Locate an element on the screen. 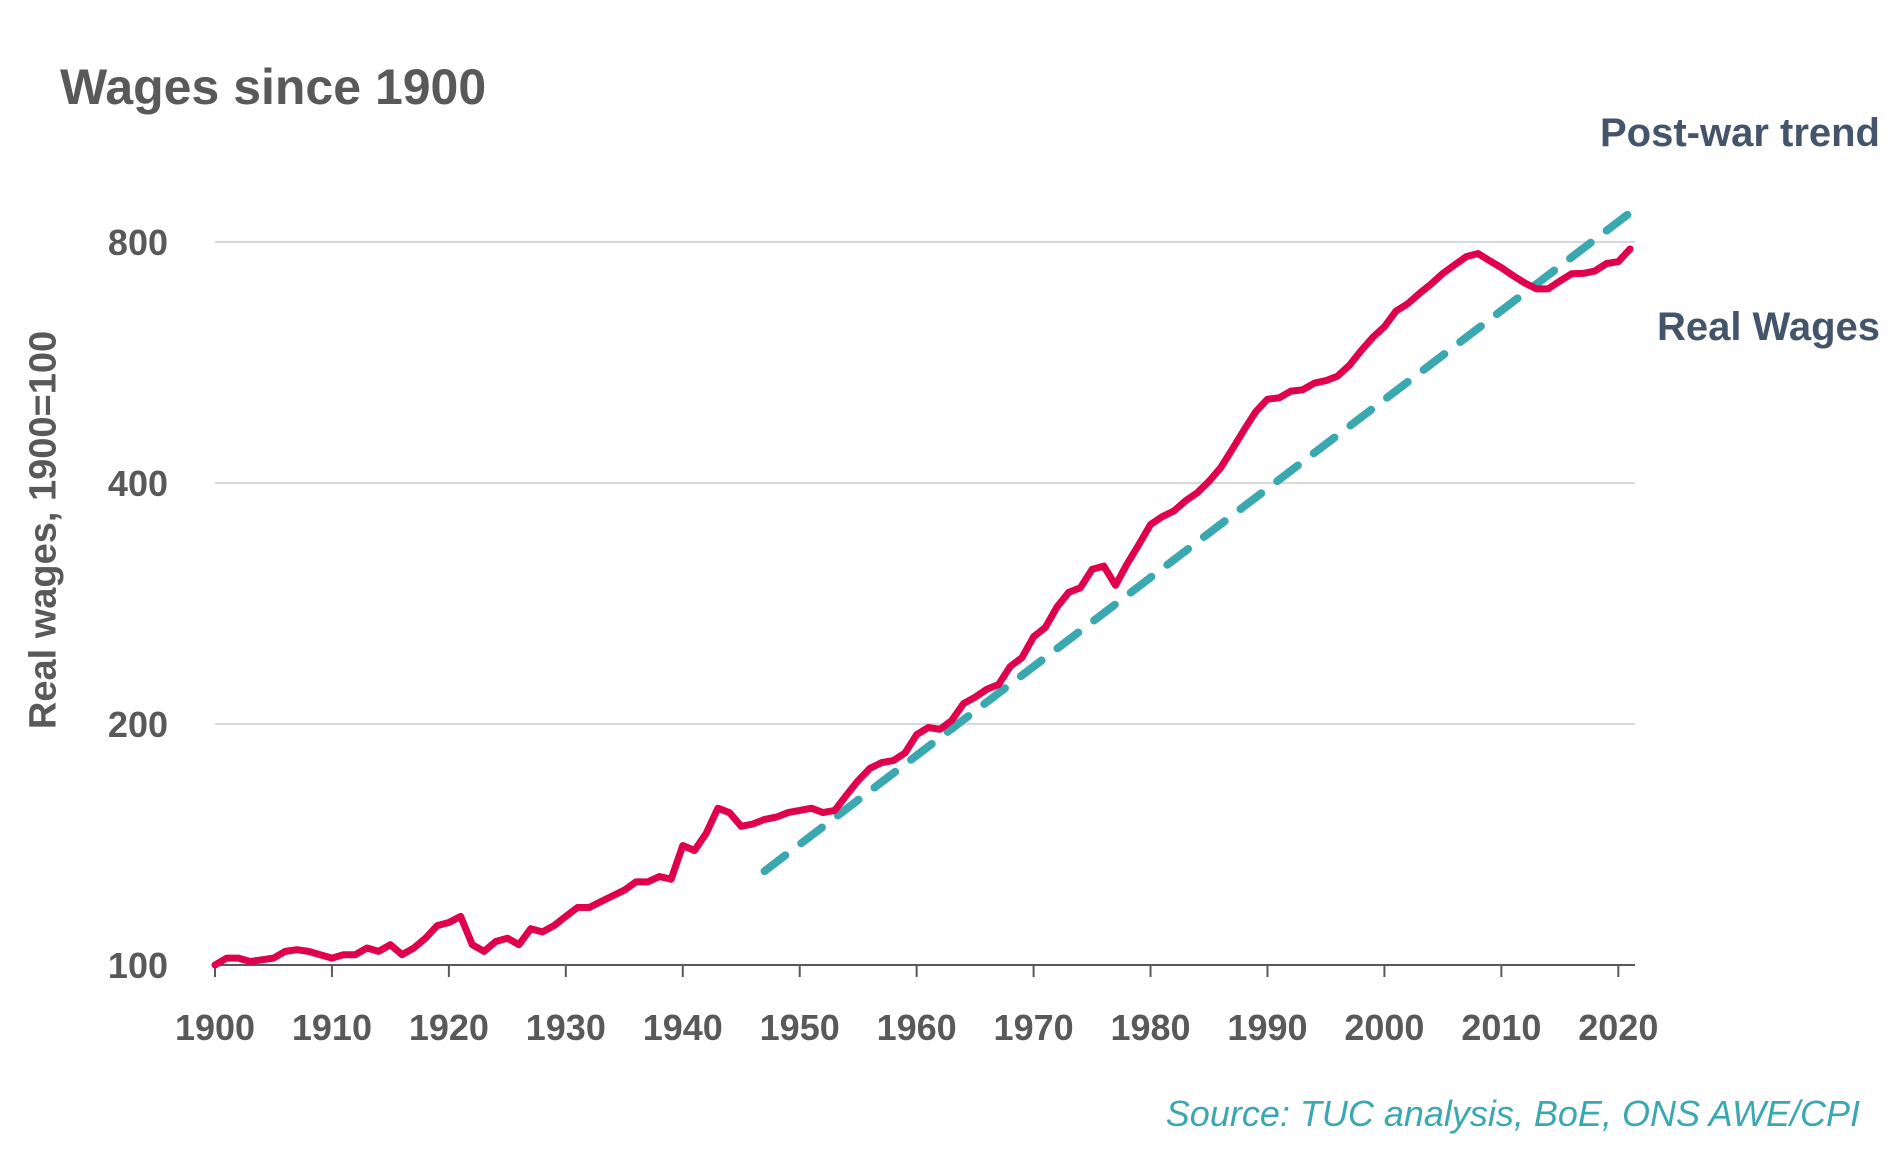 This screenshot has width=1900, height=1152. x-tick-1920: 1920 is located at coordinates (449, 1027).